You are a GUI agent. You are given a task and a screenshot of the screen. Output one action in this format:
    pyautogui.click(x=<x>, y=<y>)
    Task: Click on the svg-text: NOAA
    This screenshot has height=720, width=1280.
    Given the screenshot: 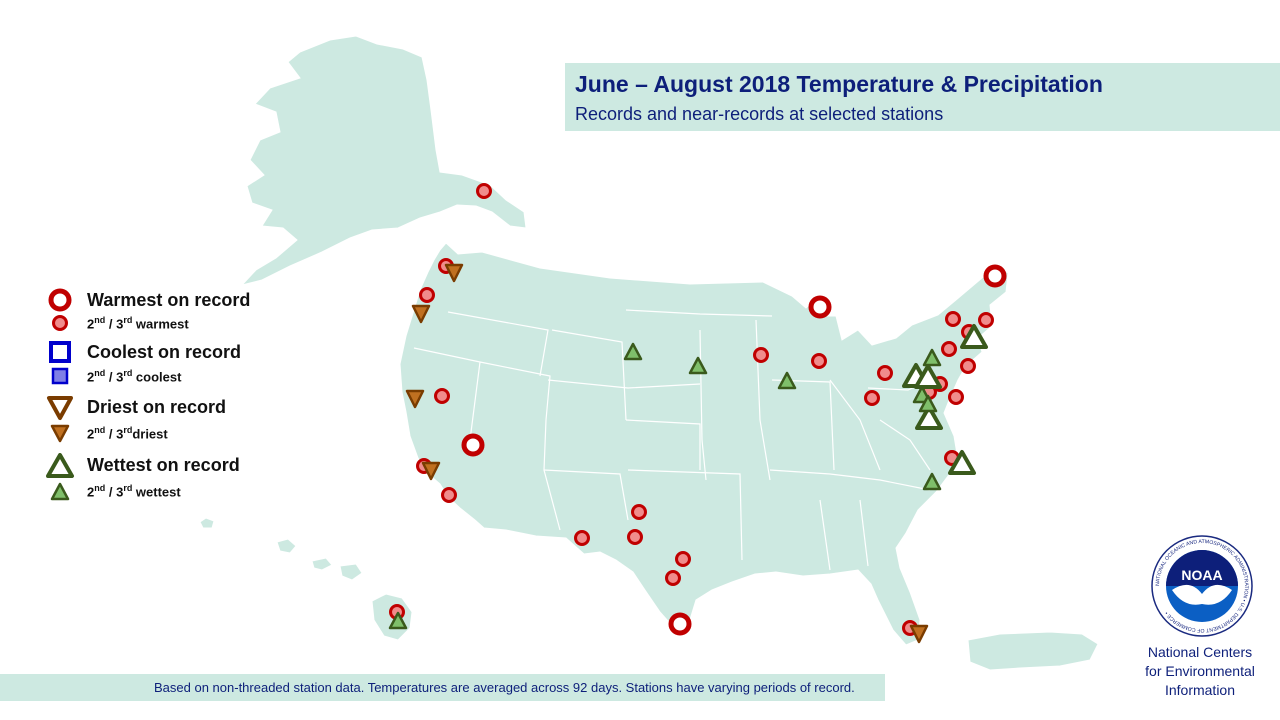 What is the action you would take?
    pyautogui.click(x=1201, y=575)
    